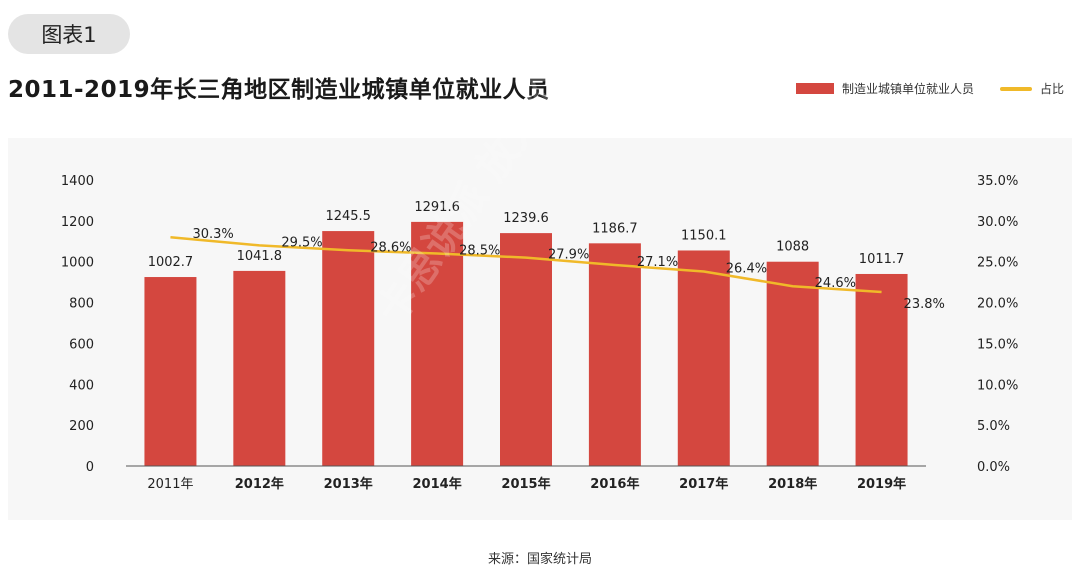 The width and height of the screenshot is (1080, 584). Describe the element at coordinates (437, 207) in the screenshot. I see `bar-data-label: 1291.6` at that location.